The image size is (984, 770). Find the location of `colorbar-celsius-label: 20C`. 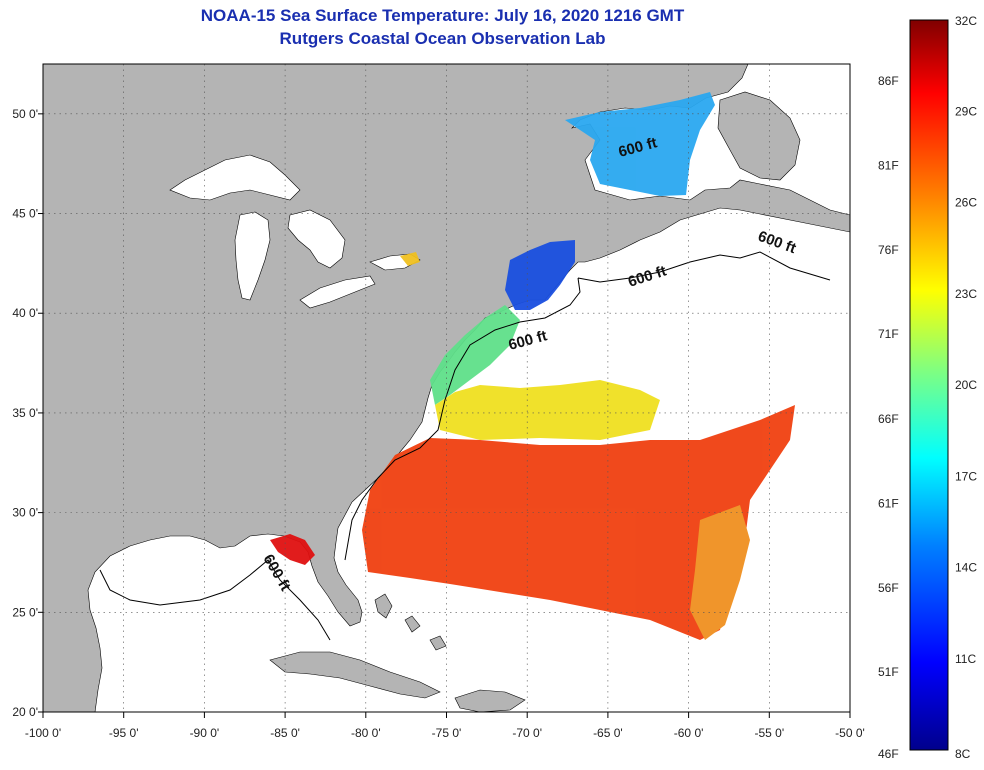

colorbar-celsius-label: 20C is located at coordinates (966, 385).